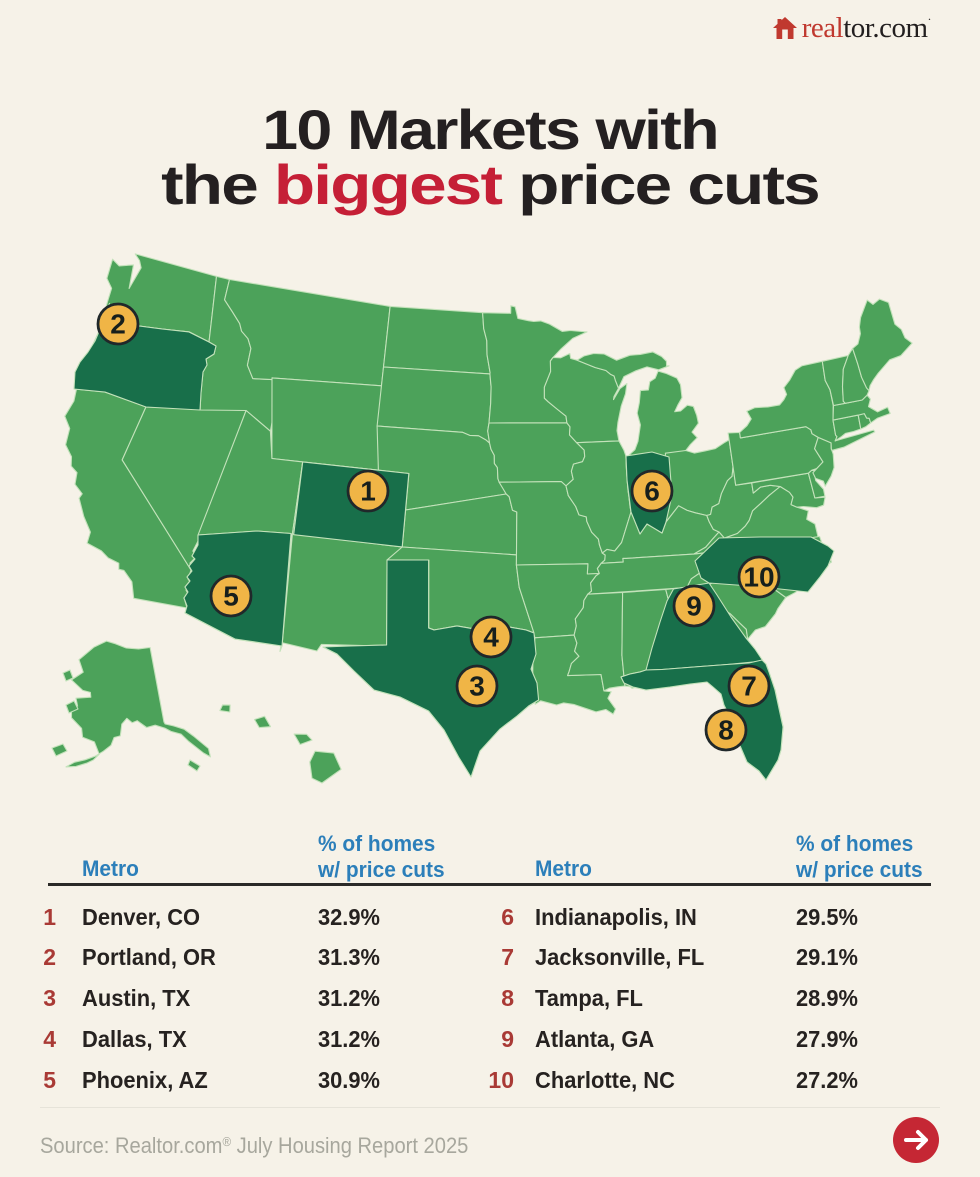  I want to click on svg-text: 8, so click(726, 730).